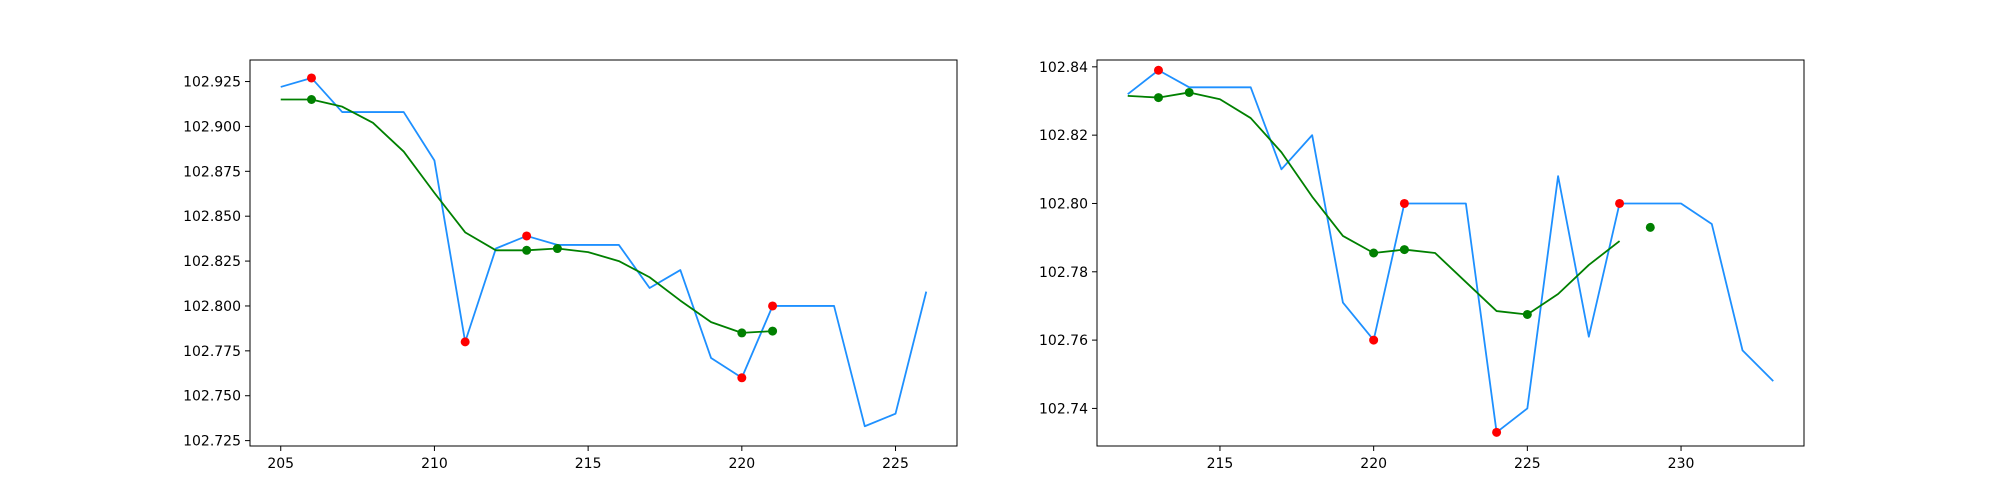  What do you see at coordinates (212, 127) in the screenshot?
I see `y-tick-label: 102.900` at bounding box center [212, 127].